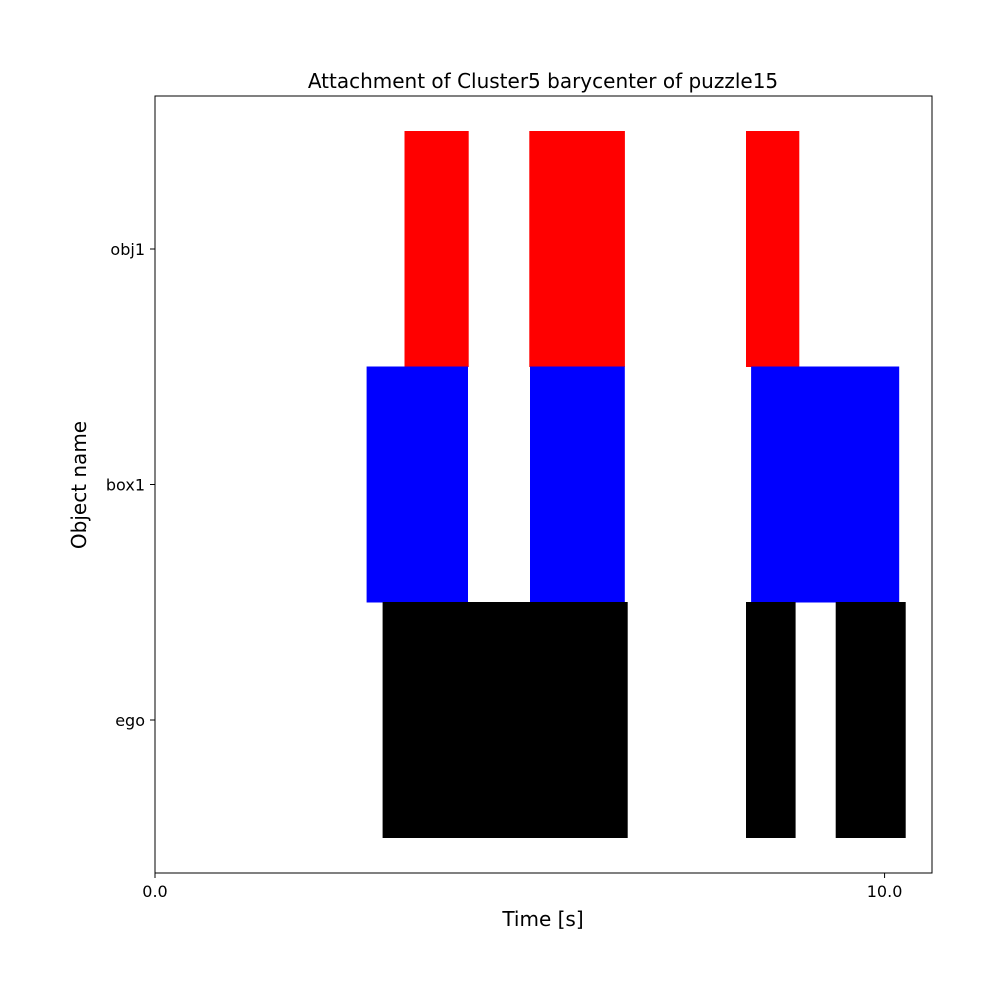  Describe the element at coordinates (125, 485) in the screenshot. I see `y-tick-label: box1` at that location.